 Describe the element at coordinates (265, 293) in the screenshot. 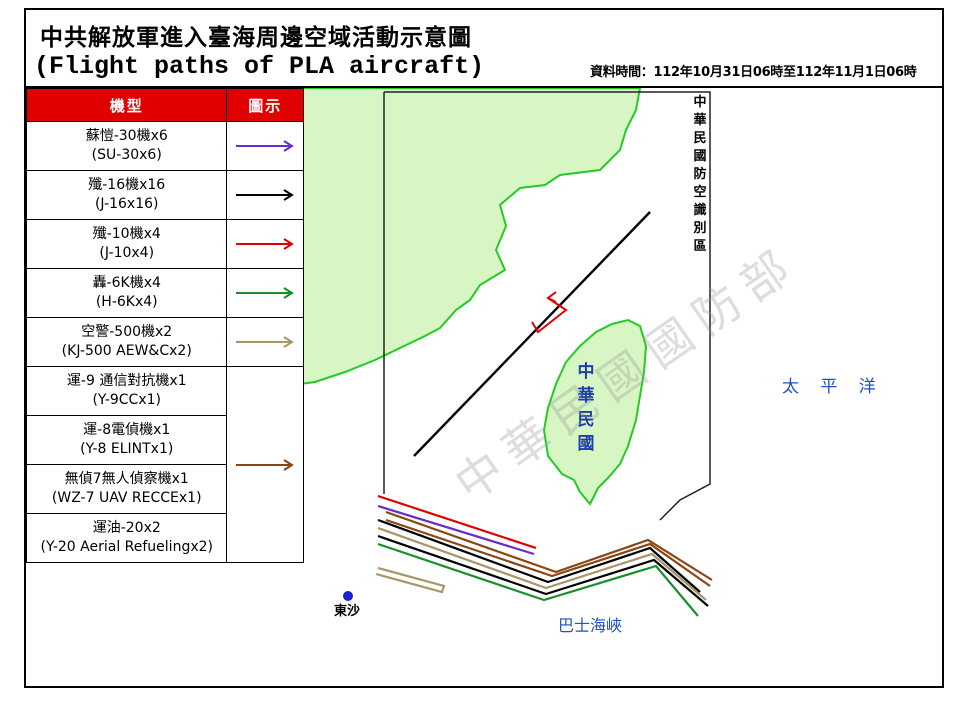

I see `green-arrow-icon` at that location.